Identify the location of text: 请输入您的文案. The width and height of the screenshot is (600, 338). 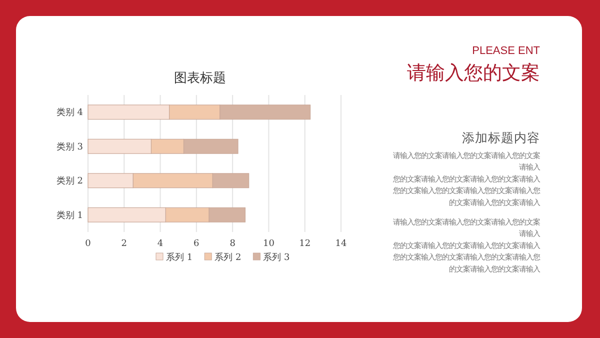
(473, 73).